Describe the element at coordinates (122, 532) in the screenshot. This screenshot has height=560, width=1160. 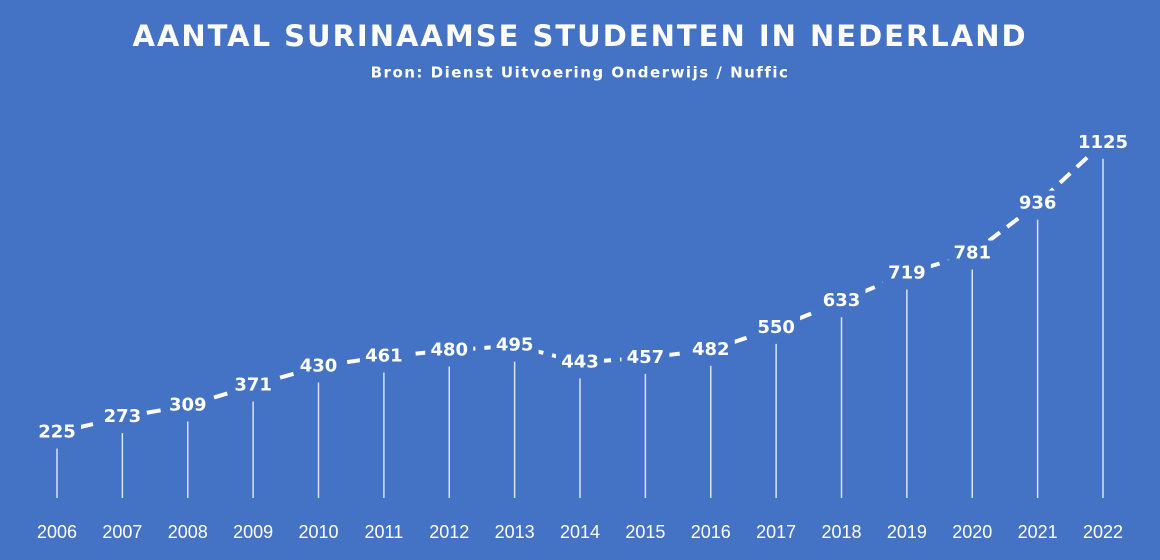
I see `x-tick-label: 2007` at that location.